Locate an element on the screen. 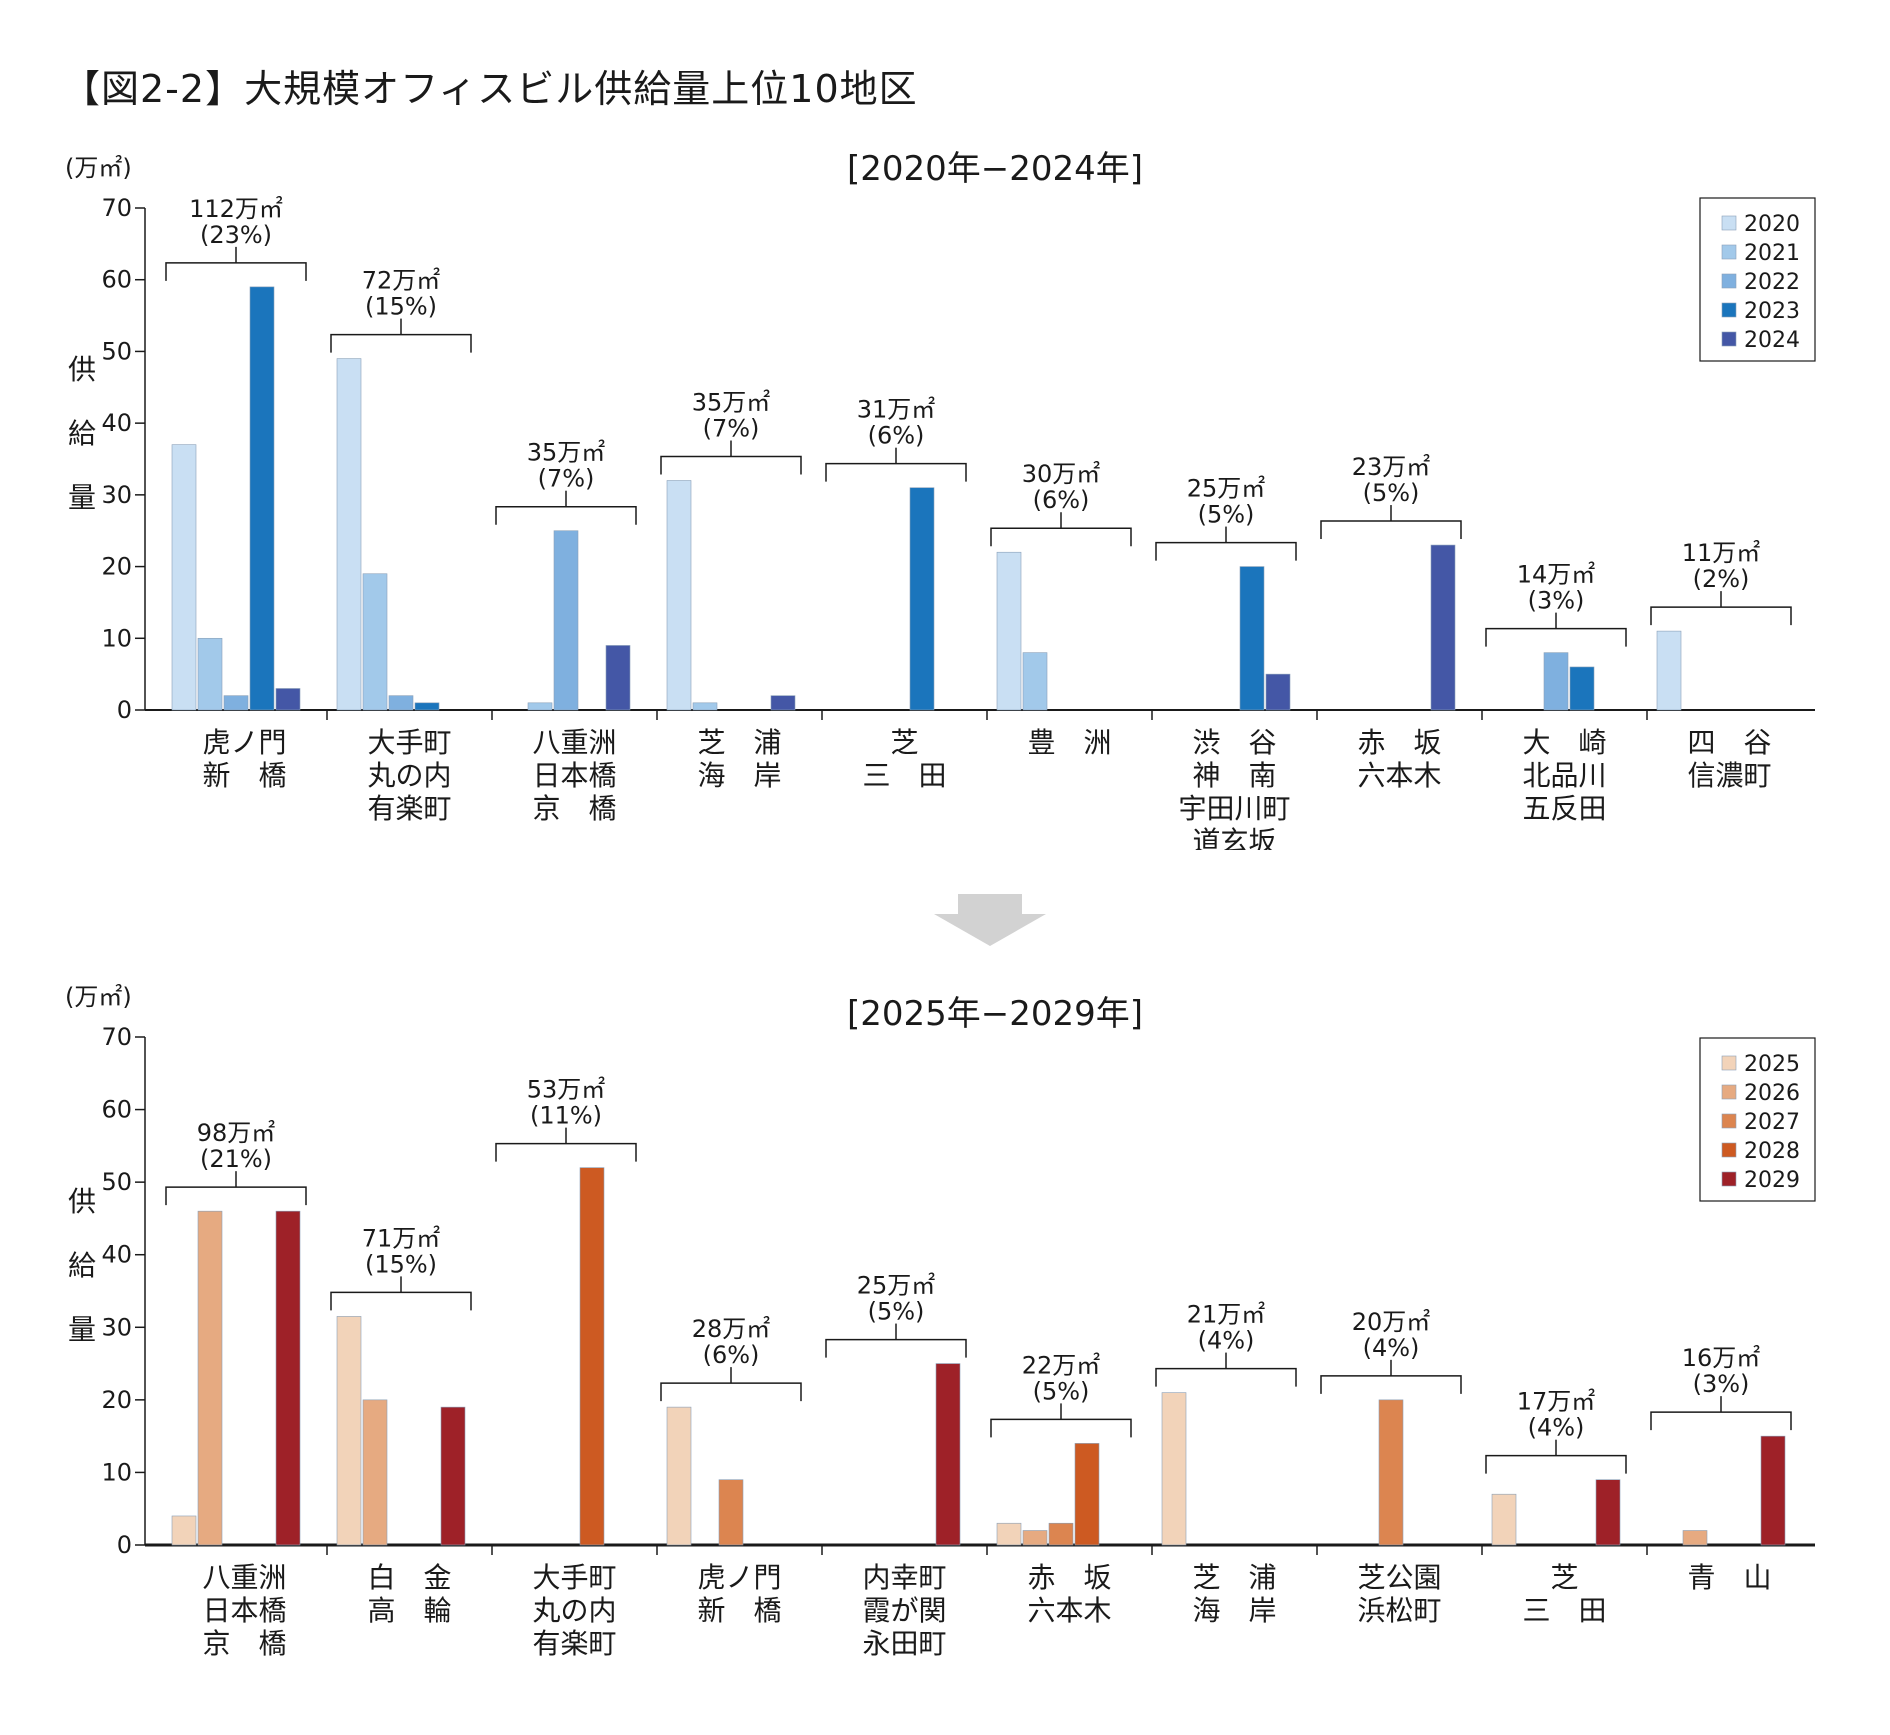  group-share-label: (23%) is located at coordinates (236, 235).